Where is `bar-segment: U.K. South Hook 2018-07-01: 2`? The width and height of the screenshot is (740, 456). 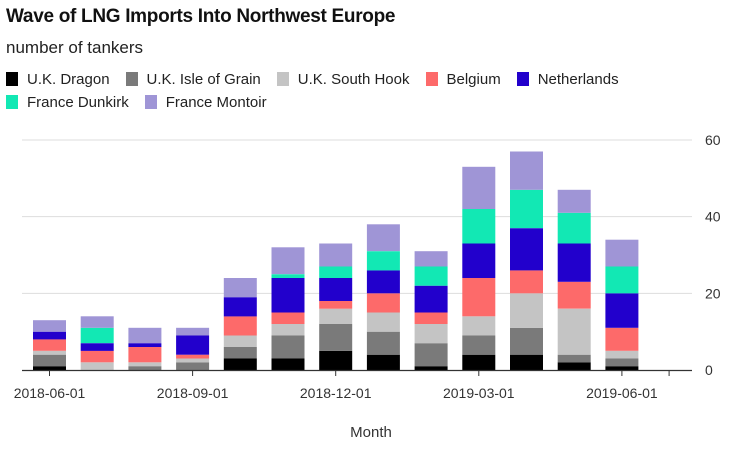 bar-segment: U.K. South Hook 2018-07-01: 2 is located at coordinates (97, 366).